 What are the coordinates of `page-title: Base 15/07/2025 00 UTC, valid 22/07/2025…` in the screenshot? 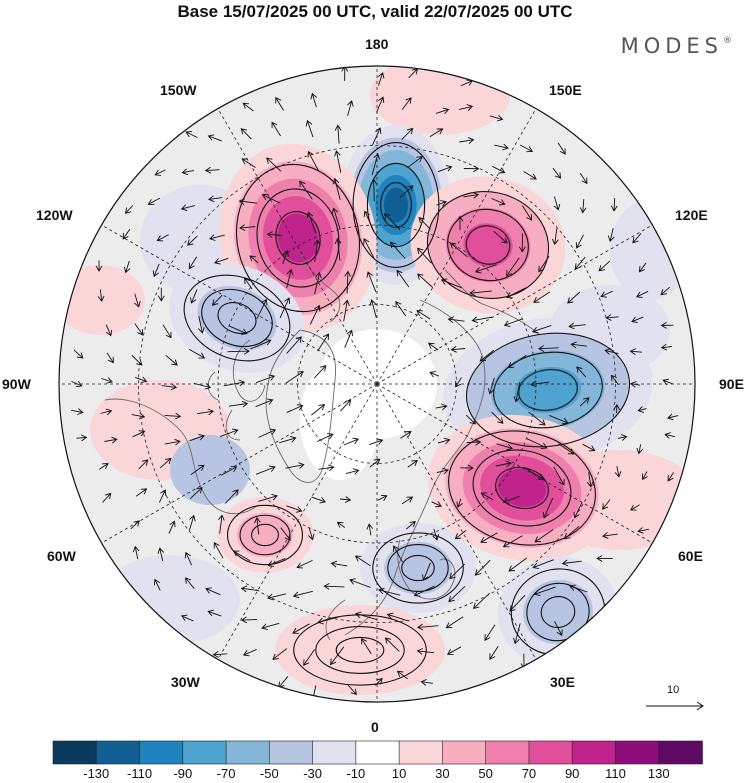 It's located at (375, 11).